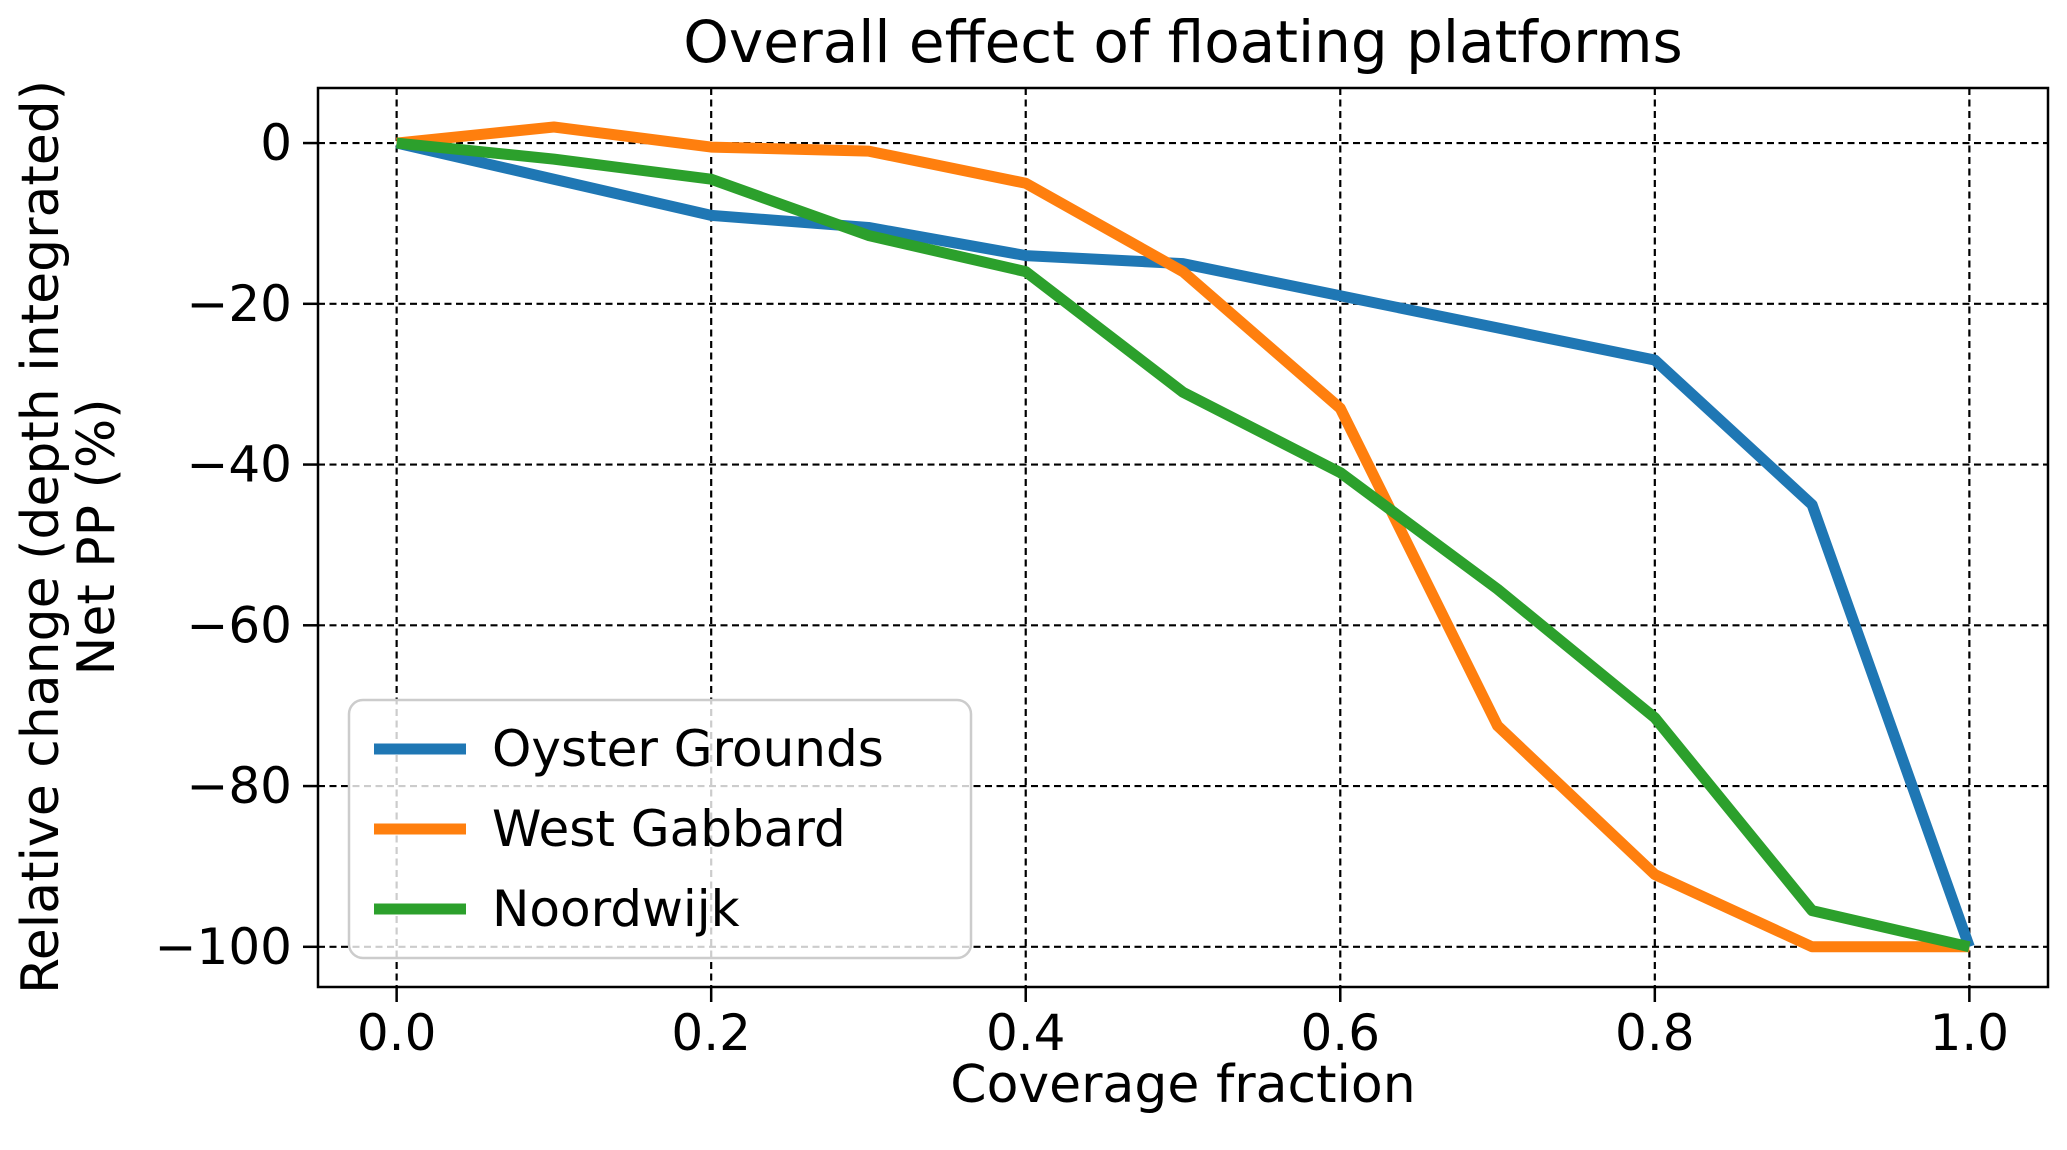 This screenshot has height=1150, width=2067. Describe the element at coordinates (41, 537) in the screenshot. I see `y-axis-label-line1: Relative change (depth integrated)` at that location.